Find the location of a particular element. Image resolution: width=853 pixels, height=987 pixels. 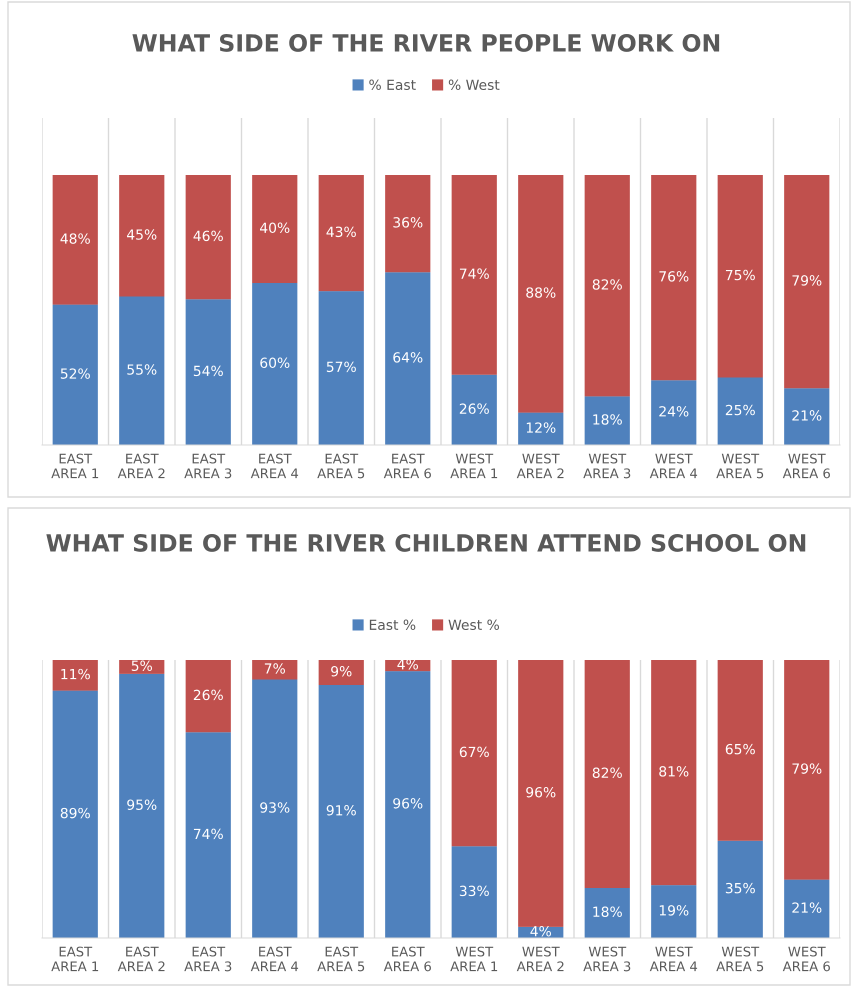

data-label: 60% is located at coordinates (275, 363).